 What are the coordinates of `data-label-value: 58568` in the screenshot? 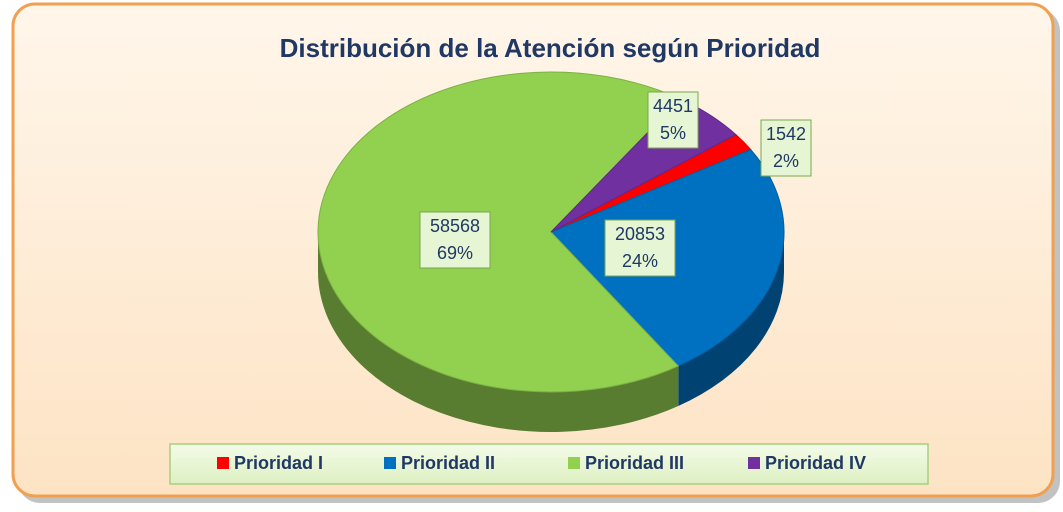 It's located at (455, 226).